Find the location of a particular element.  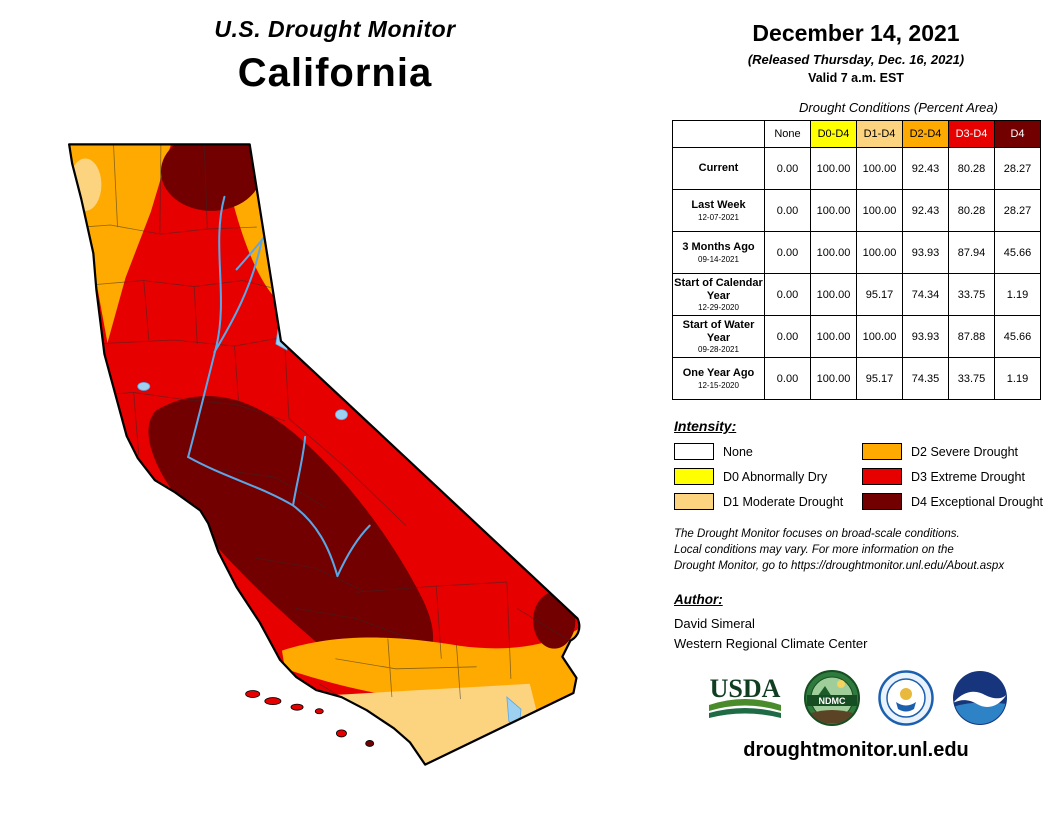

table-caption: Drought Conditions (Percent Area) is located at coordinates (898, 107).